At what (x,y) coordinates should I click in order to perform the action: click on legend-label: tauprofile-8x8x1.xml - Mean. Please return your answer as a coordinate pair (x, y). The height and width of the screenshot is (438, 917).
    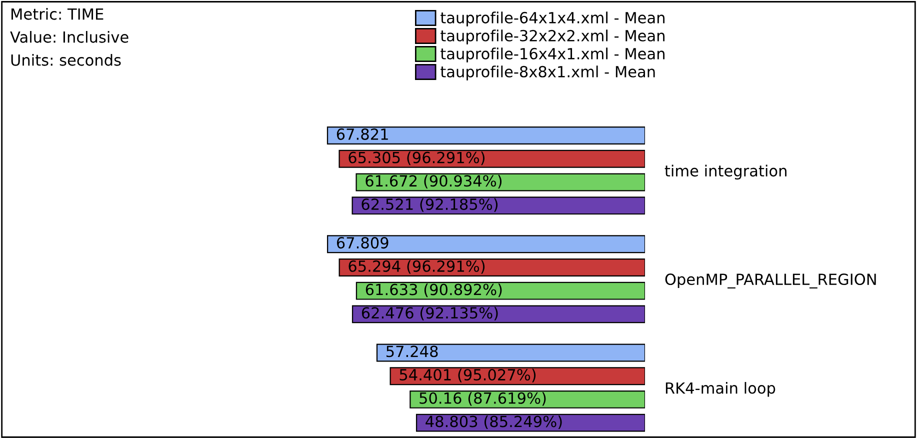
    Looking at the image, I should click on (547, 73).